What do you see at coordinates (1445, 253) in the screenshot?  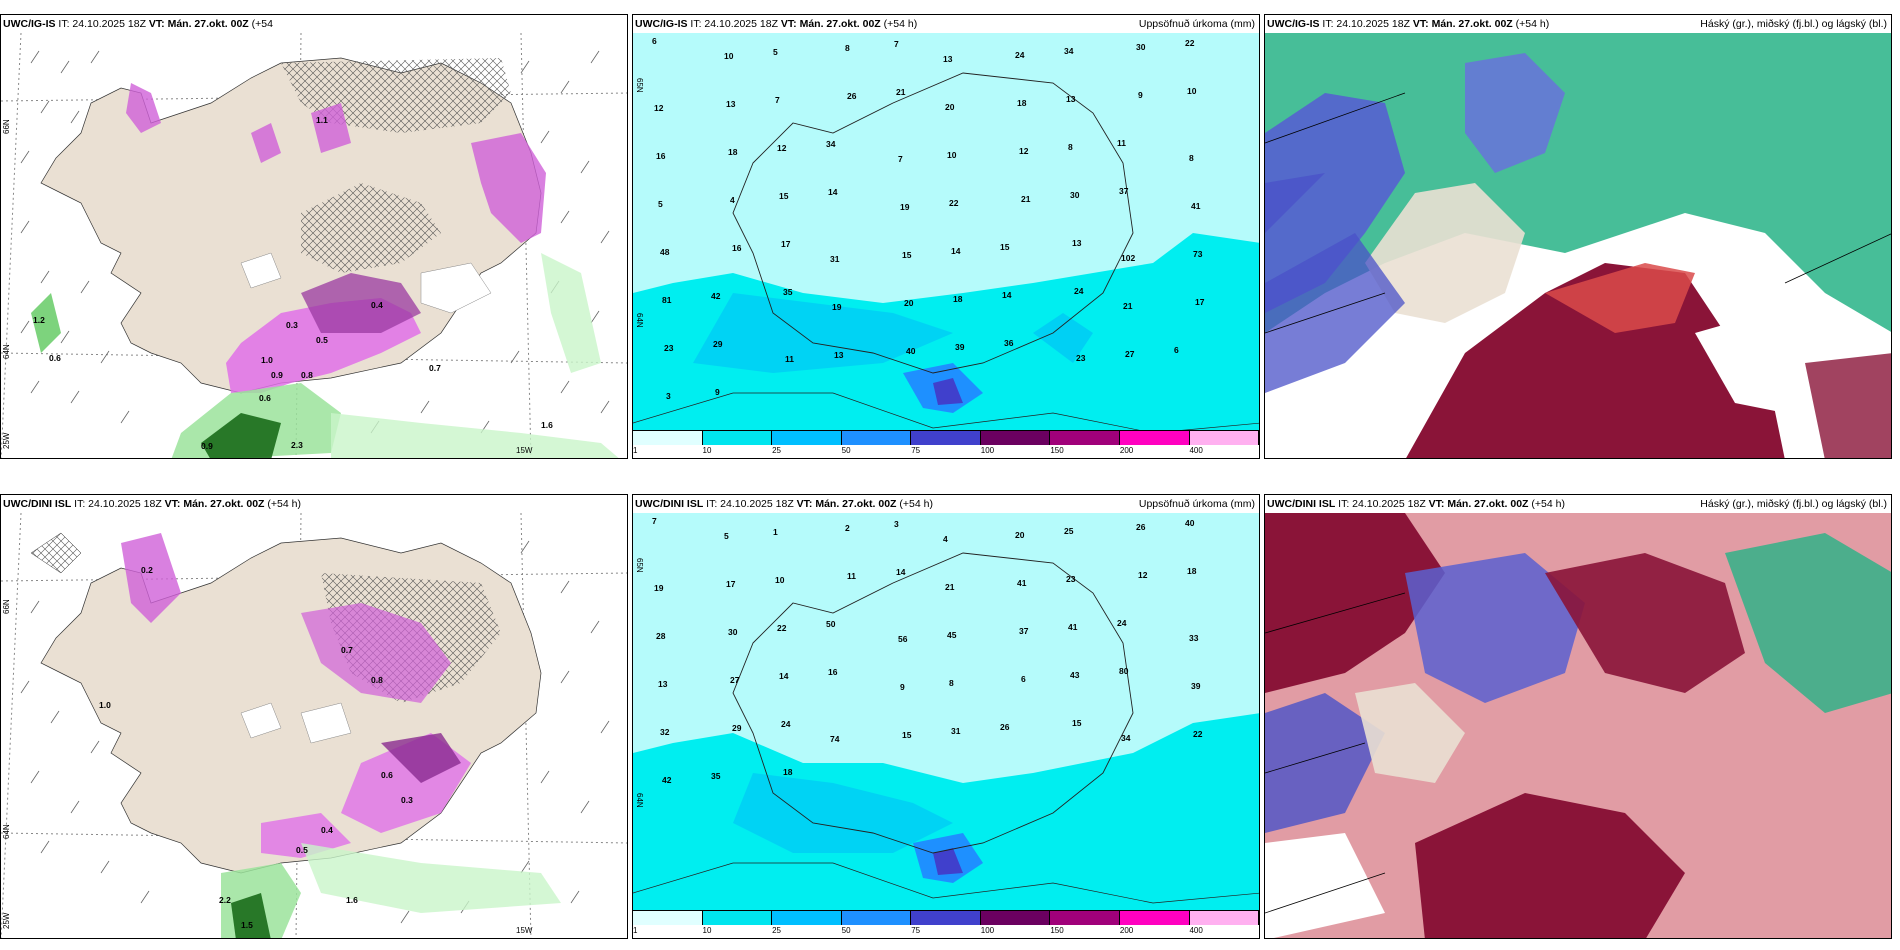 I see `iceland-land` at bounding box center [1445, 253].